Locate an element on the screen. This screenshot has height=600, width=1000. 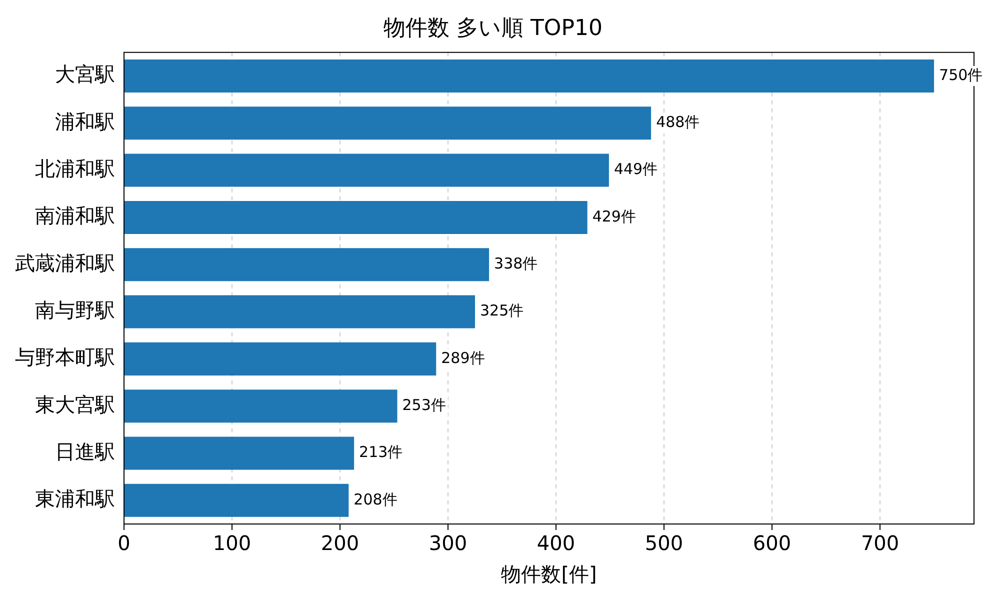
x-tick-label: 600 is located at coordinates (772, 543).